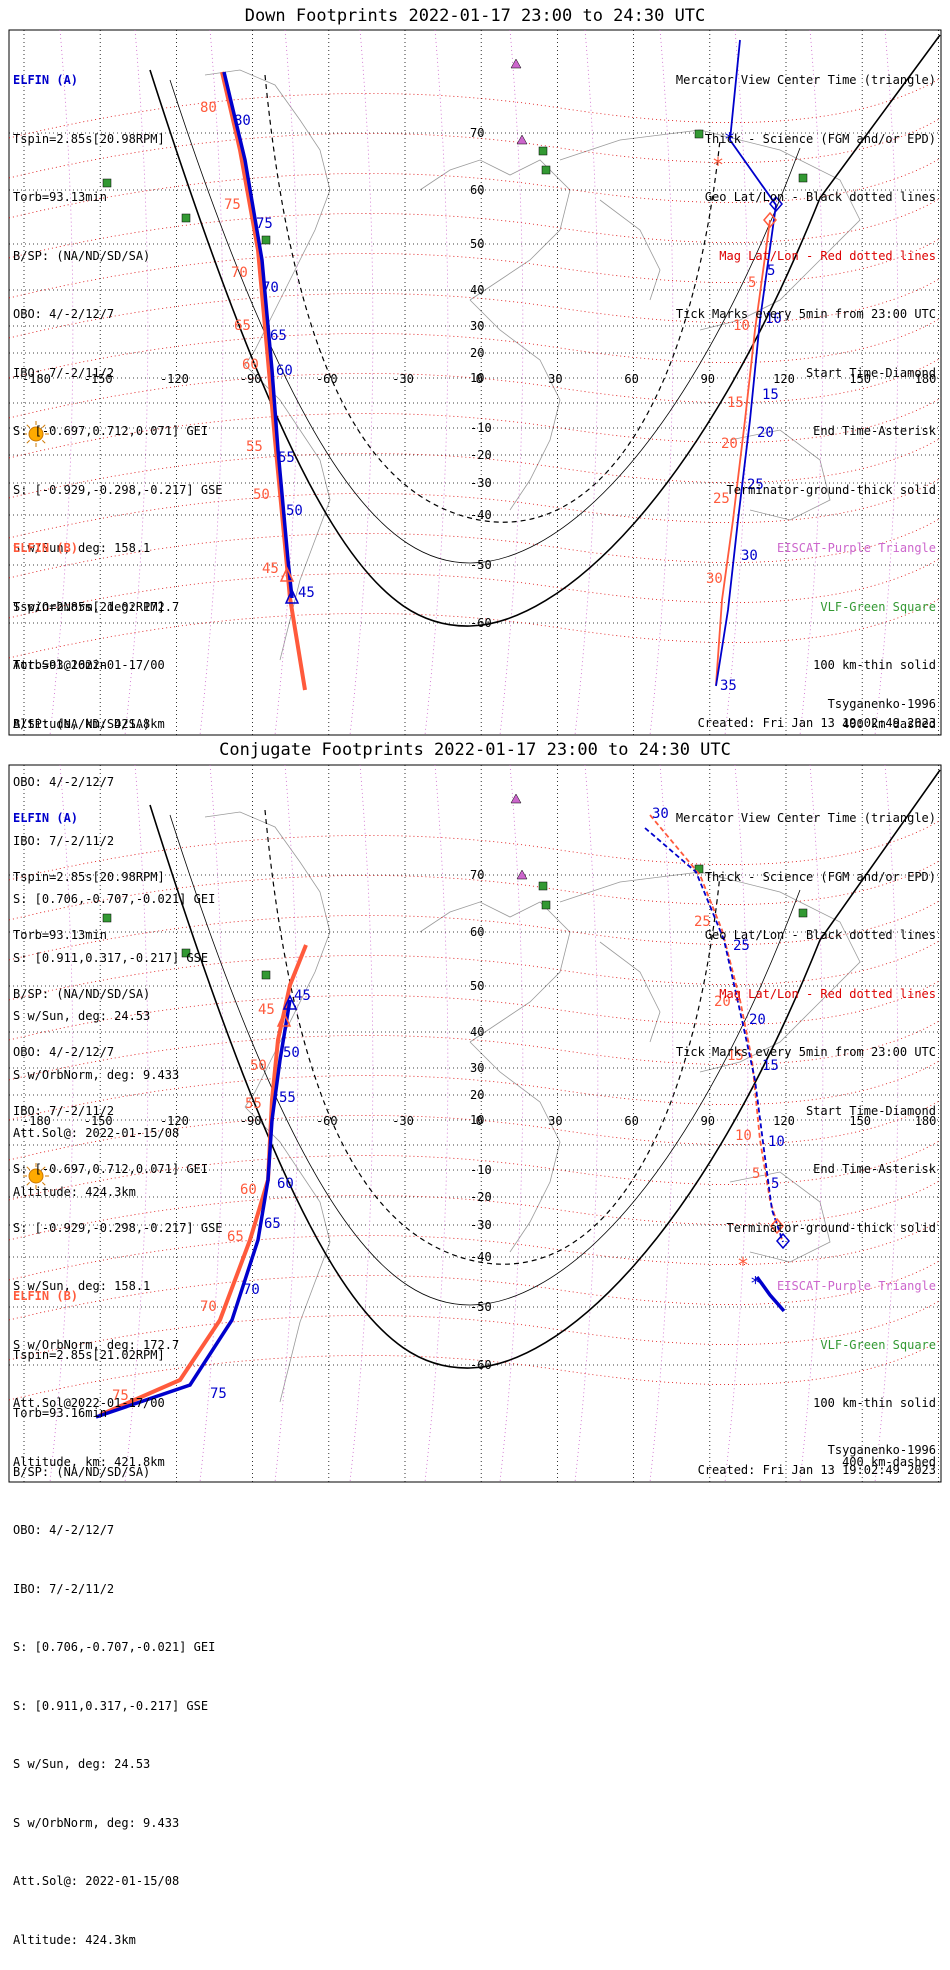  What do you see at coordinates (481, 455) in the screenshot?
I see `lat-tick-label: -20` at bounding box center [481, 455].